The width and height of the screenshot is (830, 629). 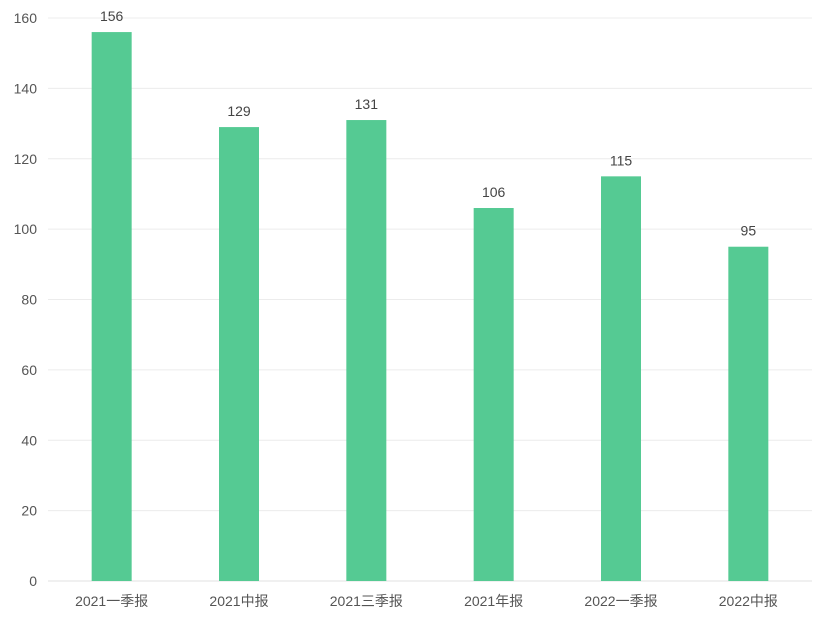 I want to click on data-label: 156, so click(x=112, y=16).